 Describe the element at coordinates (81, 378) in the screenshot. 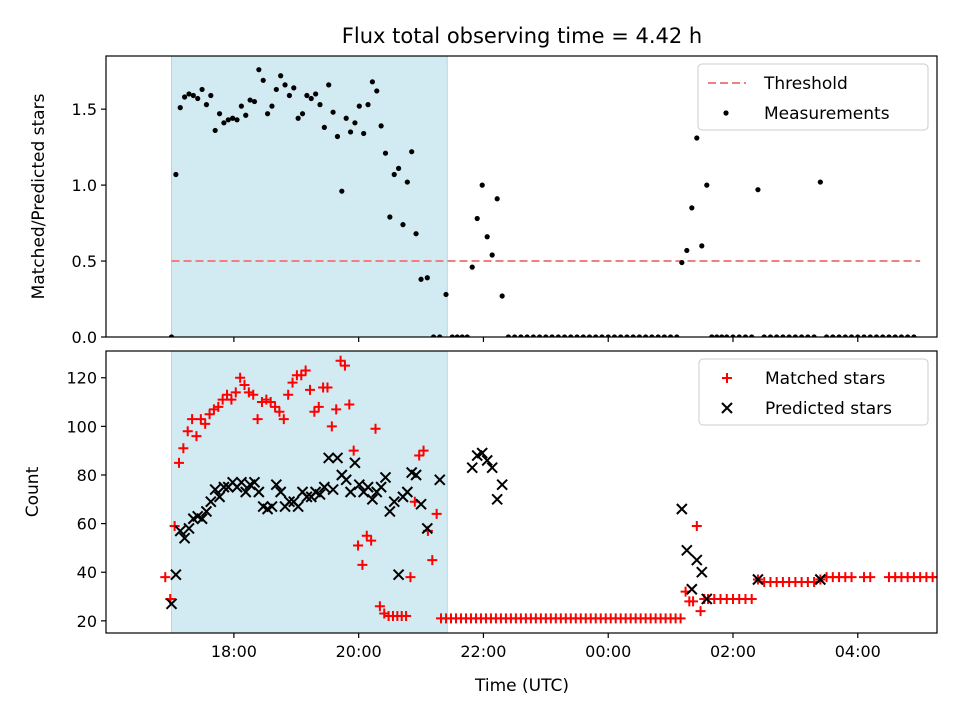

I see `y-tick-label: 120` at that location.